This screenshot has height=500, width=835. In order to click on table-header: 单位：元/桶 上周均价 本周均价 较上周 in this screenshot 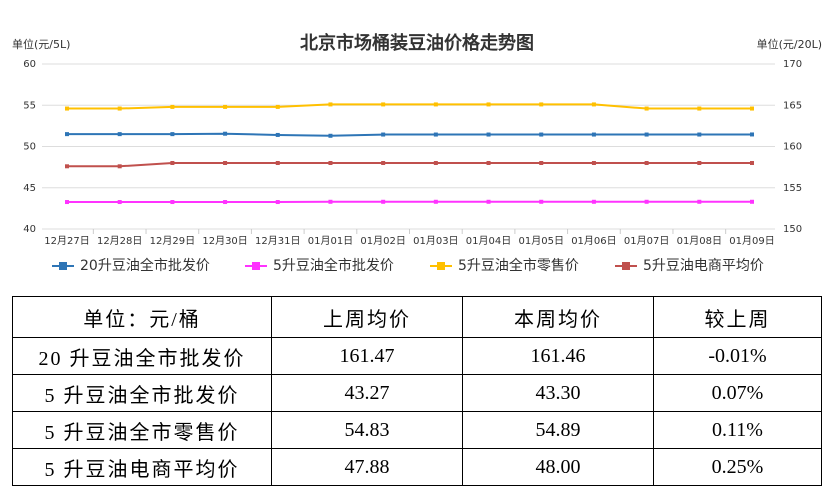, I will do `click(417, 317)`.